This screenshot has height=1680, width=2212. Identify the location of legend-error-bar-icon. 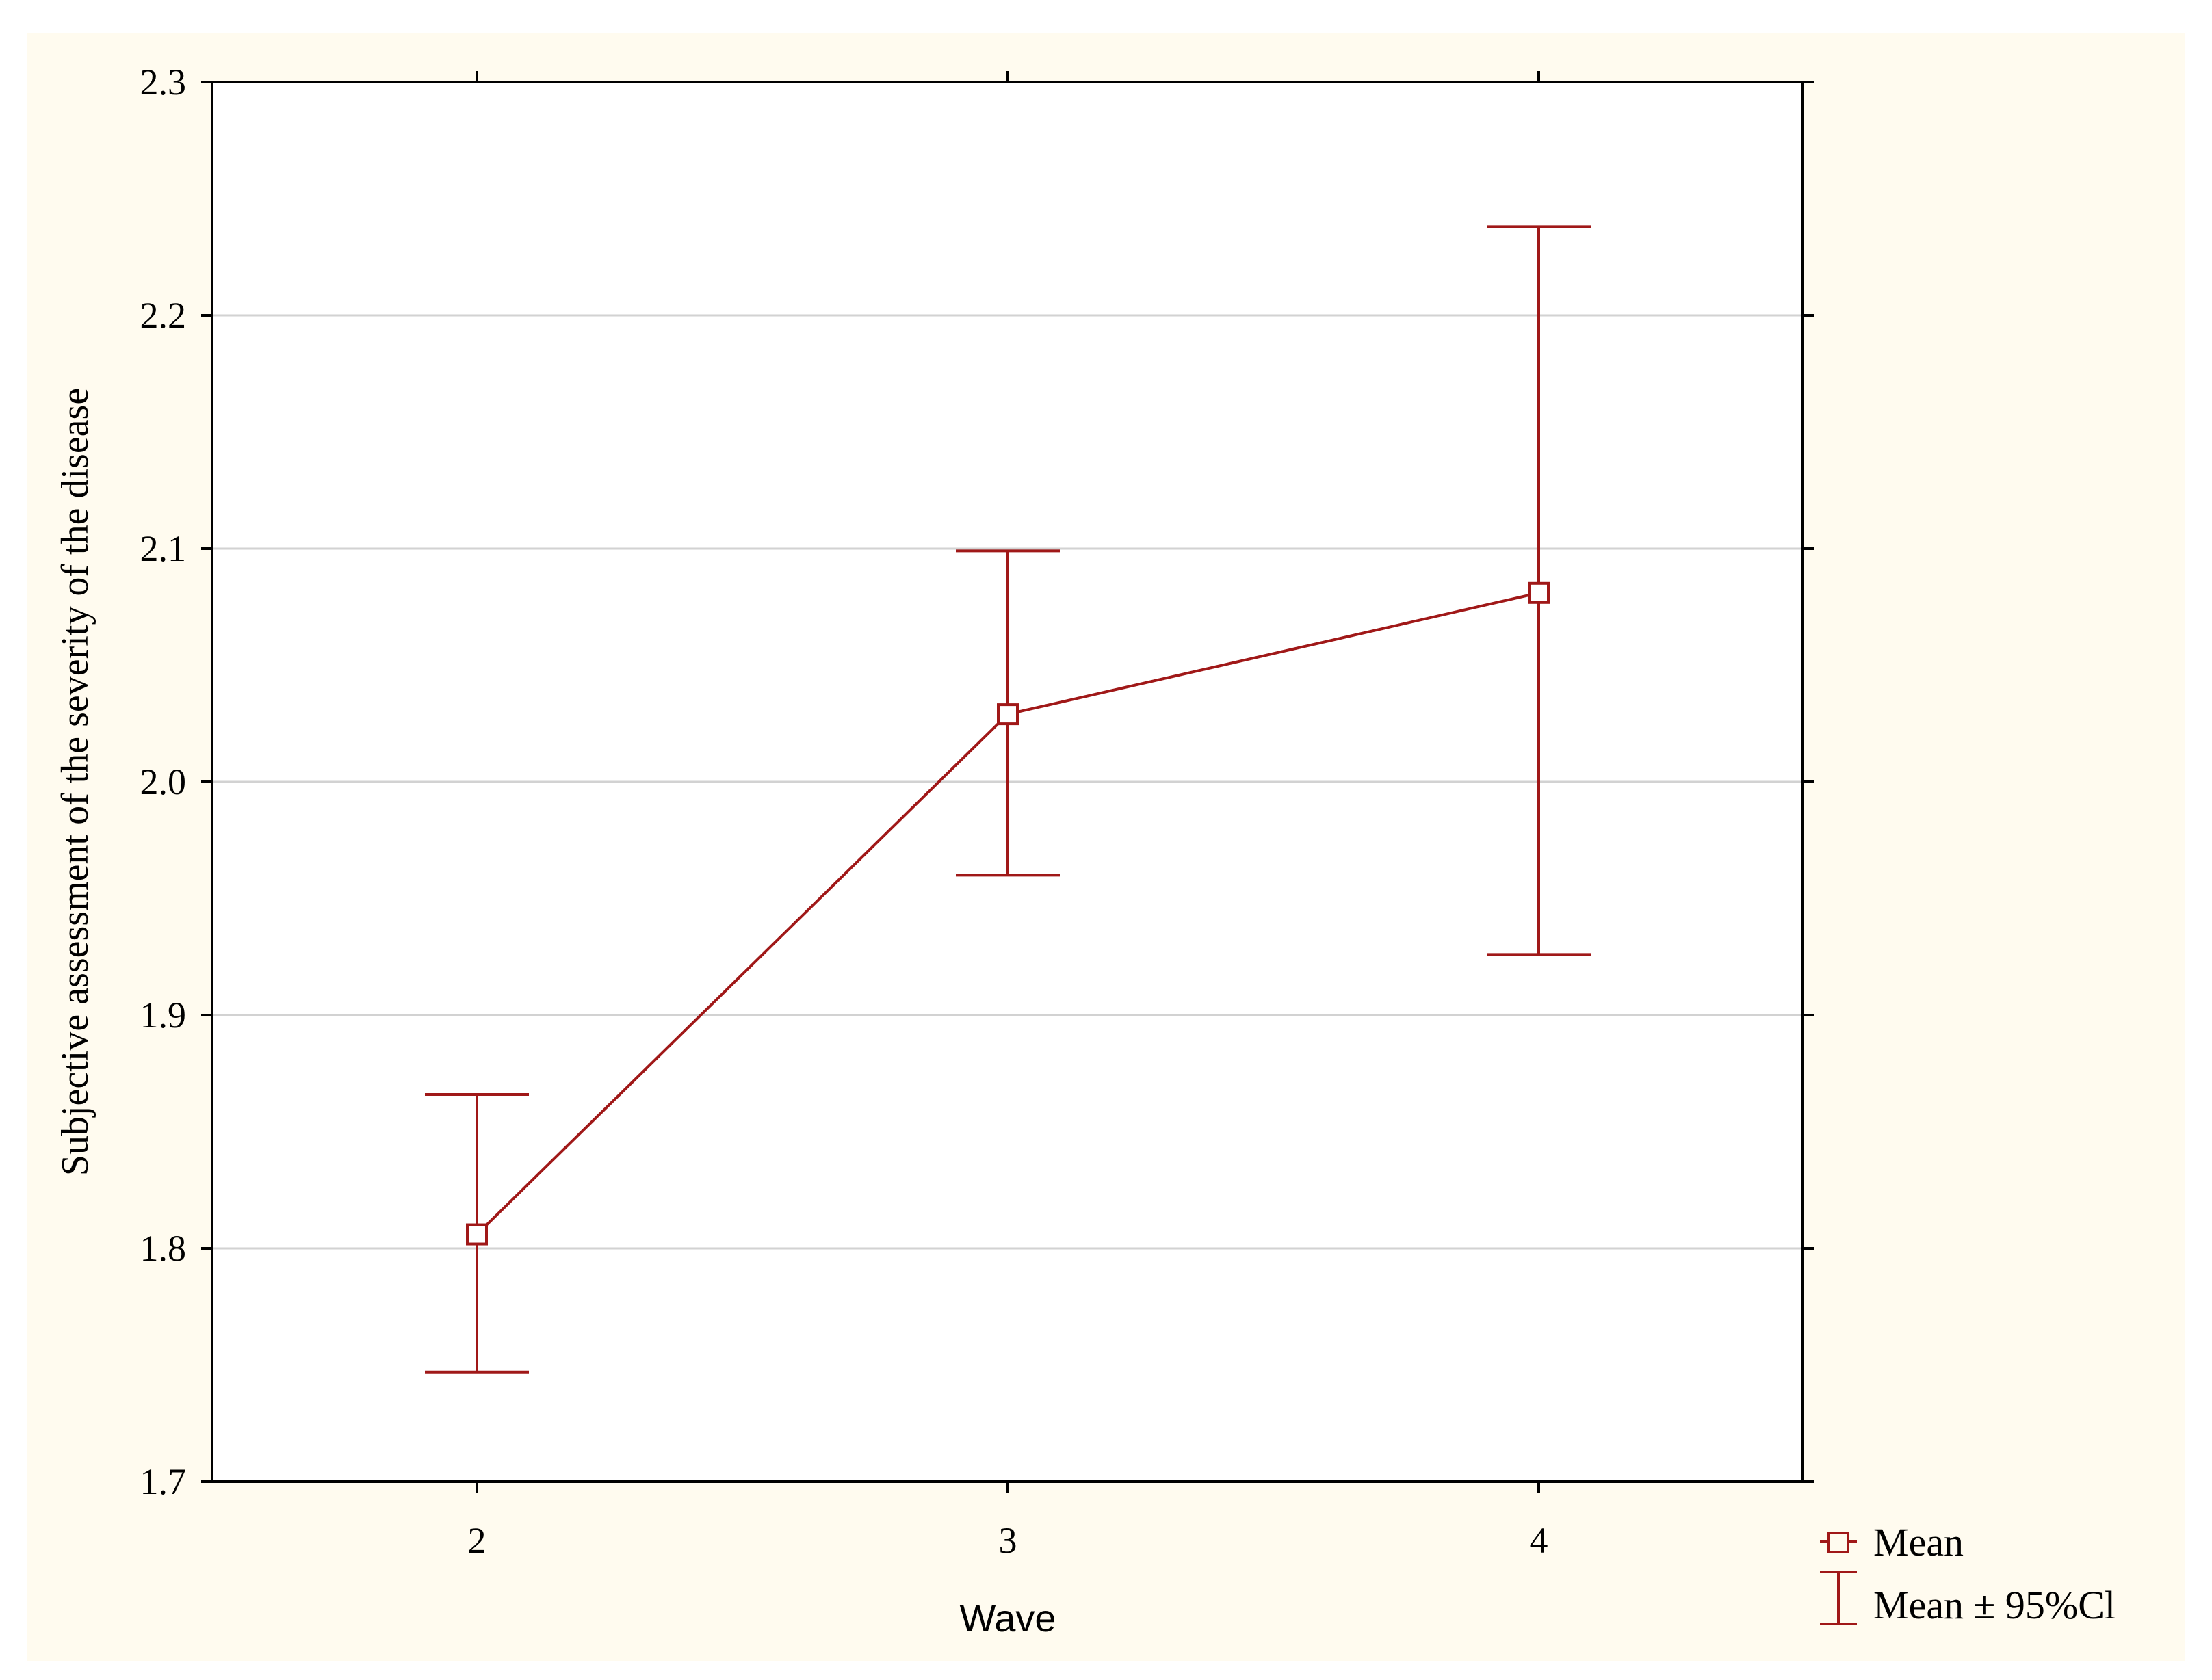
(1838, 1598).